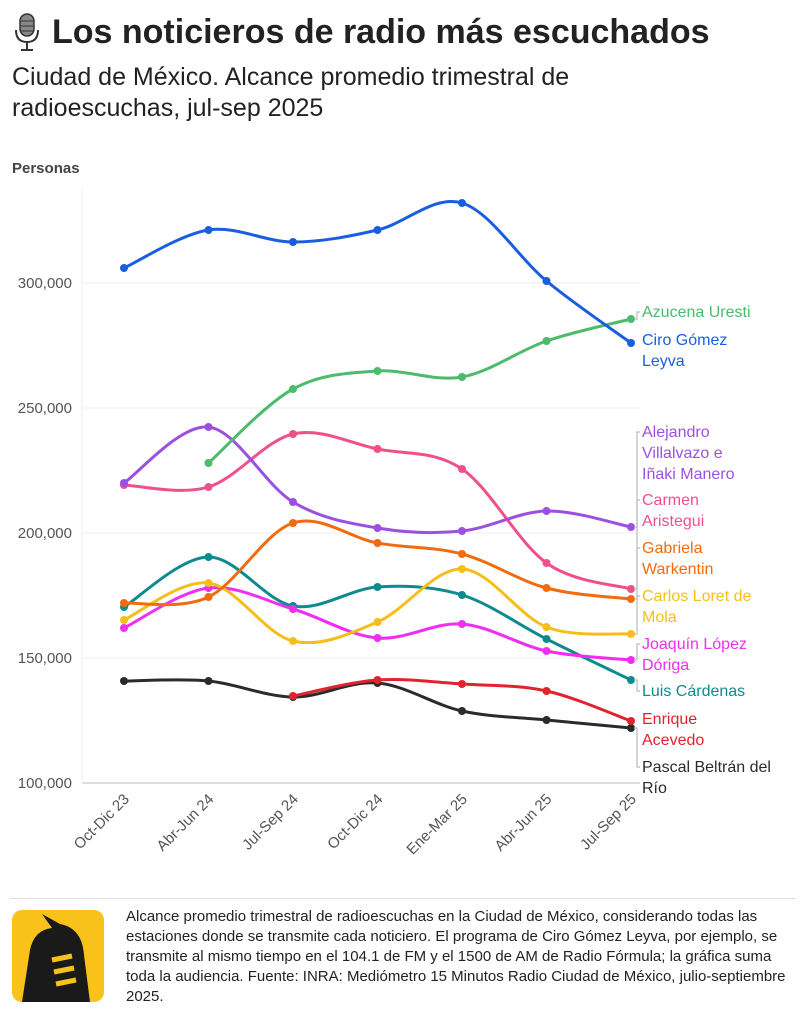 This screenshot has height=1024, width=805. I want to click on microphone-icon, so click(27, 32).